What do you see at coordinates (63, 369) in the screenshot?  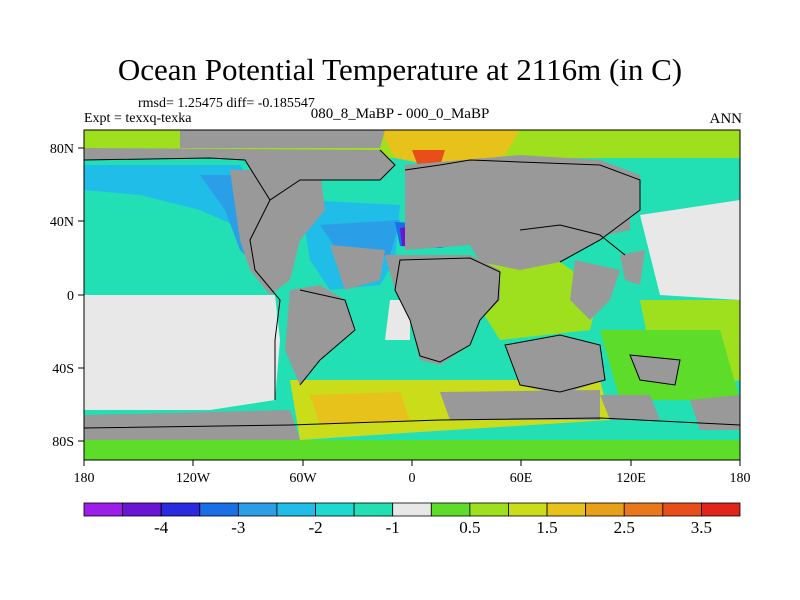 I see `y-tick-40s: 40S` at bounding box center [63, 369].